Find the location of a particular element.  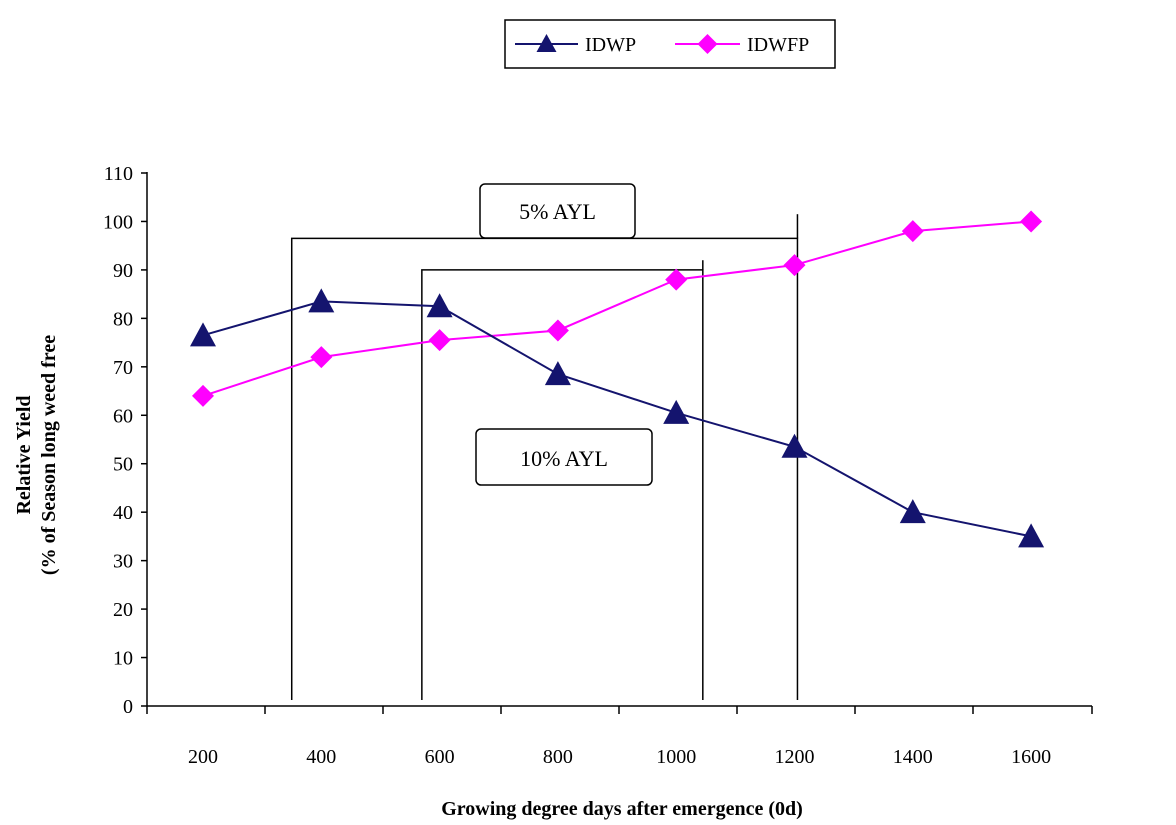

label-box-10pct-ayl is located at coordinates (564, 457).